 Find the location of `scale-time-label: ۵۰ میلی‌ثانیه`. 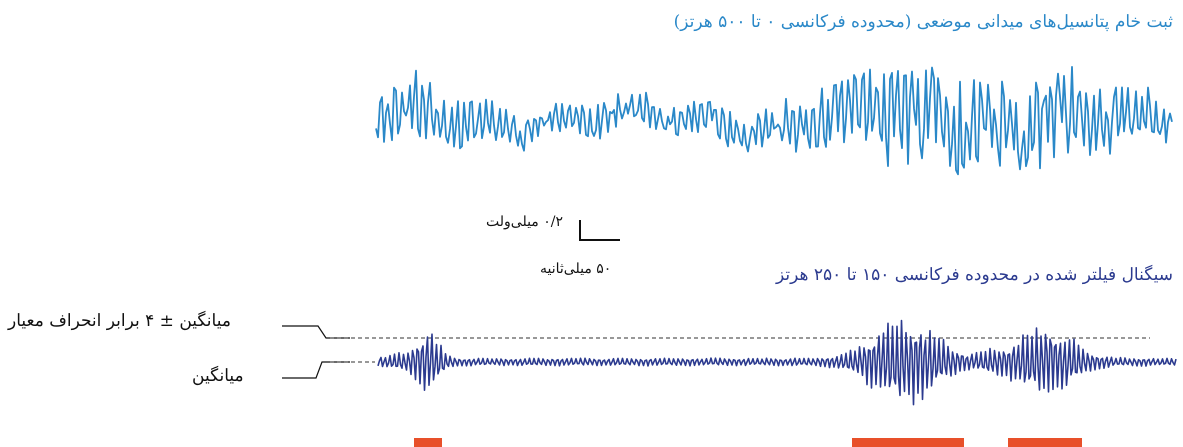

scale-time-label: ۵۰ میلی‌ثانیه is located at coordinates (576, 269).